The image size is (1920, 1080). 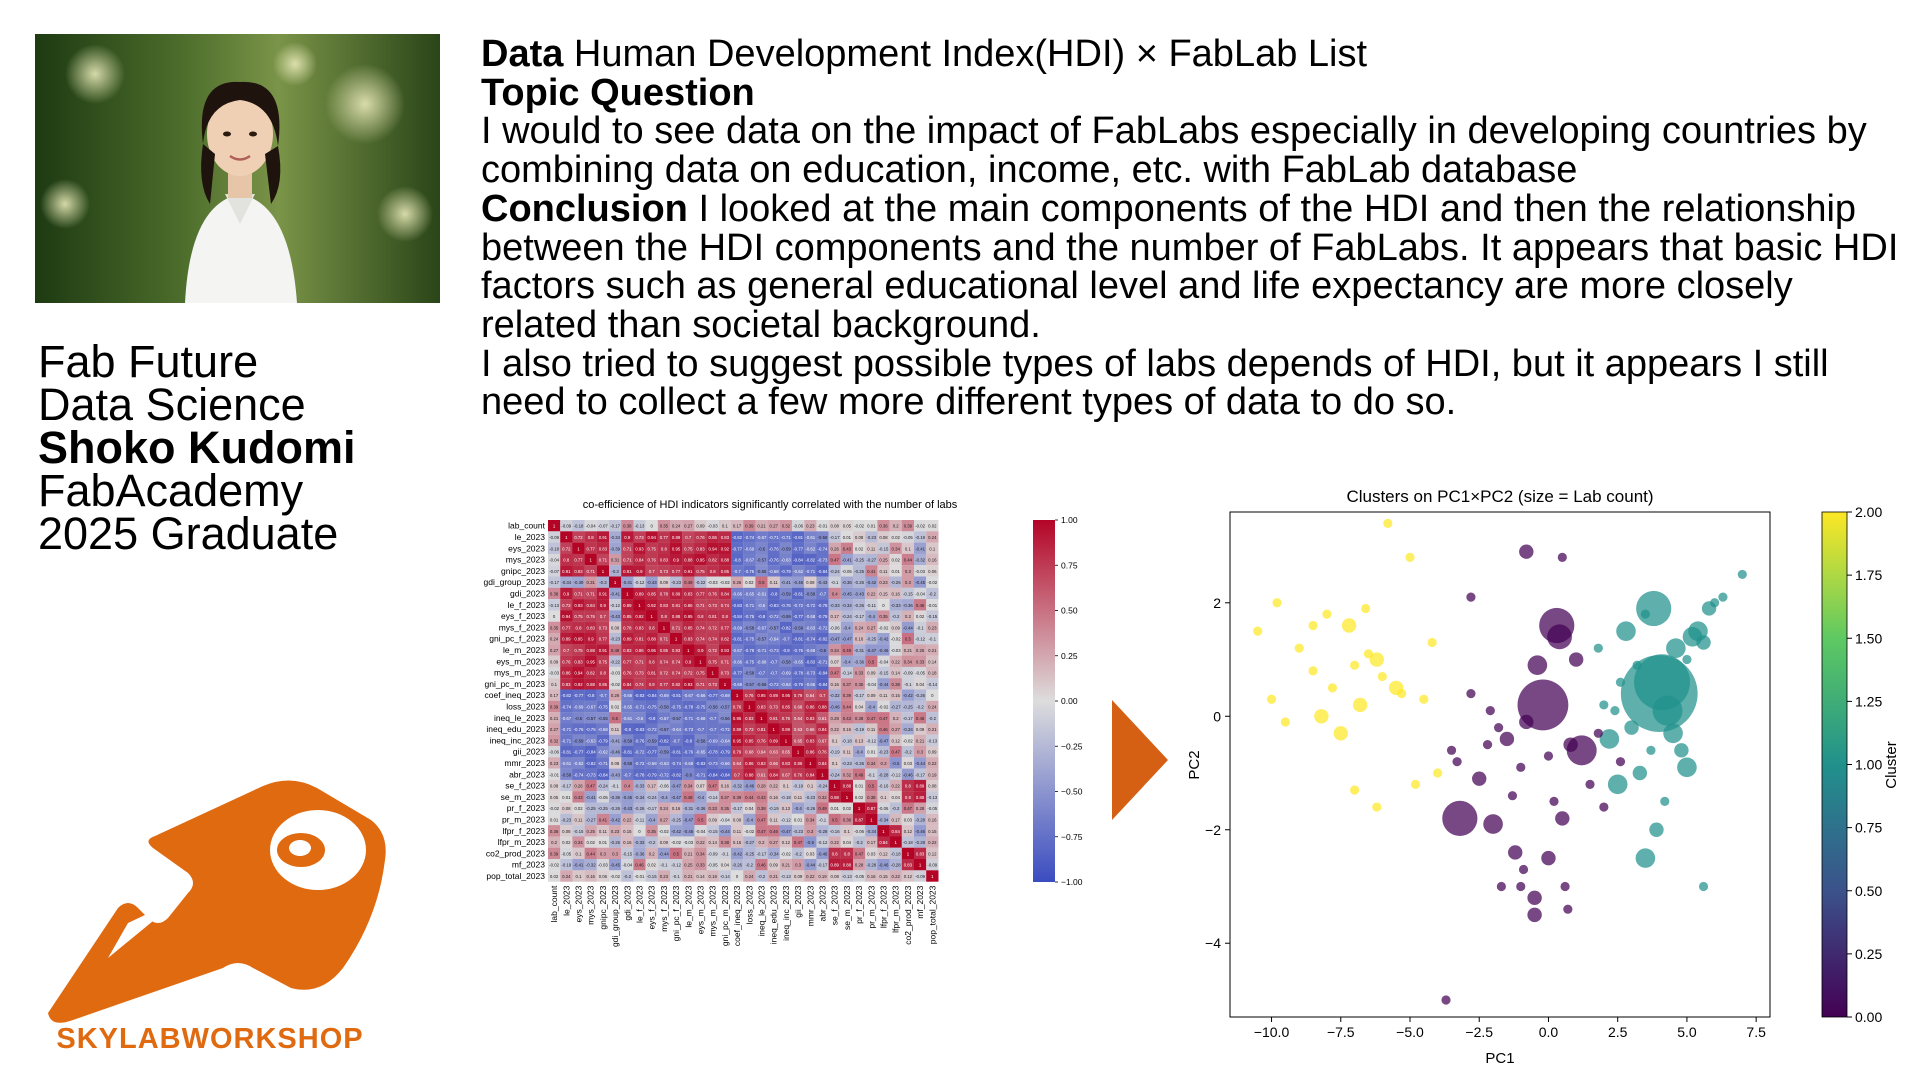 What do you see at coordinates (786, 853) in the screenshot?
I see `heatmap-cell-value: -0.02` at bounding box center [786, 853].